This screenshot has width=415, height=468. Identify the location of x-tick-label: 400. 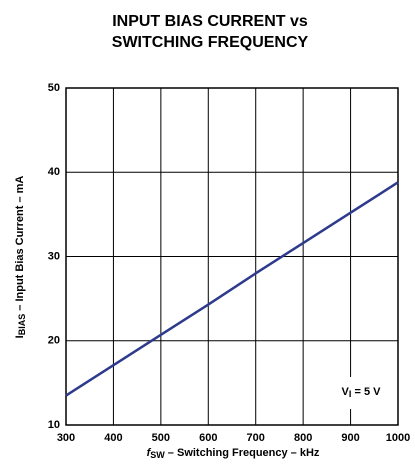
(113, 438).